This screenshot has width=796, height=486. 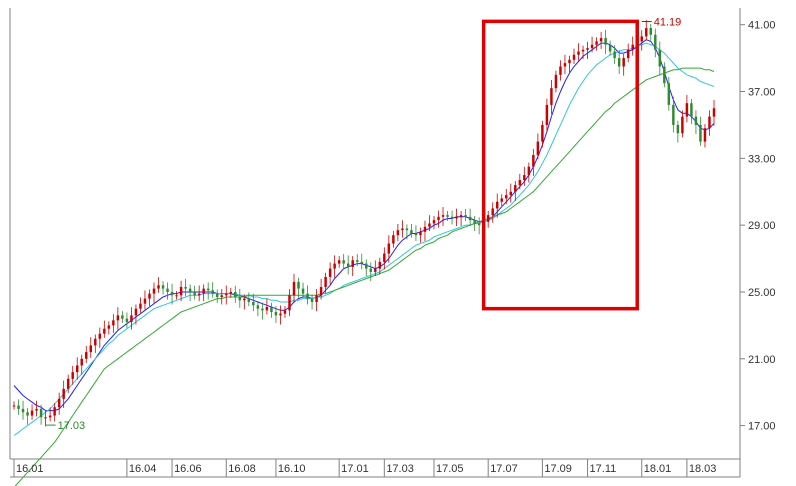 What do you see at coordinates (143, 469) in the screenshot?
I see `x-tick-label: 16.04` at bounding box center [143, 469].